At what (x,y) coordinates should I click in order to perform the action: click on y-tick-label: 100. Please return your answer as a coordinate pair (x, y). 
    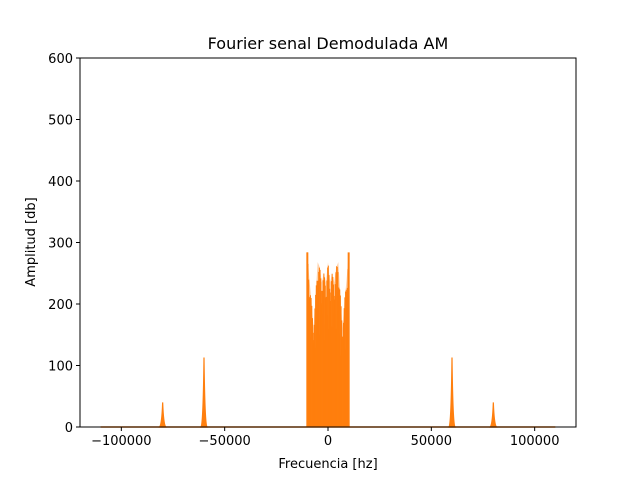
    Looking at the image, I should click on (60, 367).